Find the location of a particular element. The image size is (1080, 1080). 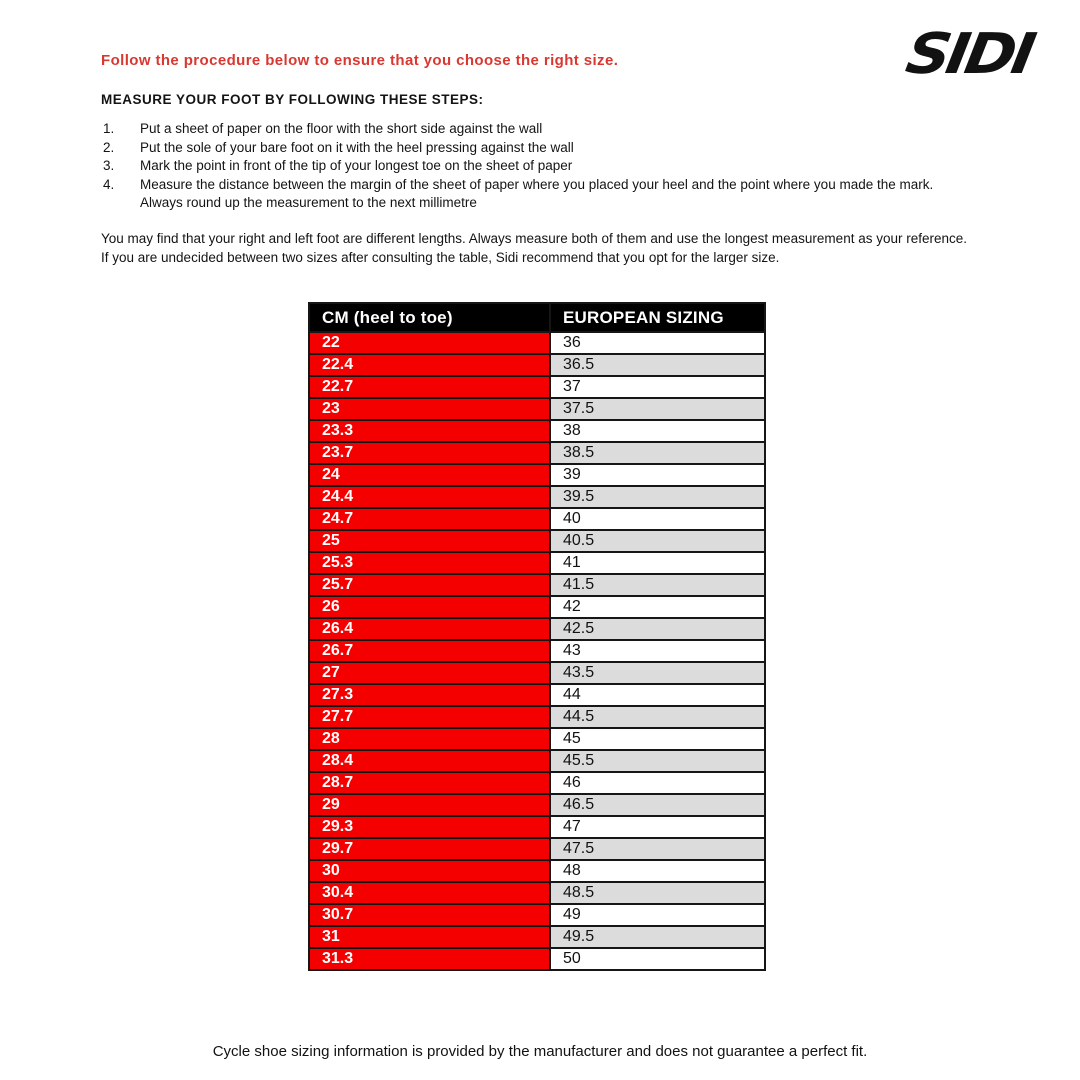

table-row: 22.4 36.5 is located at coordinates (537, 365).